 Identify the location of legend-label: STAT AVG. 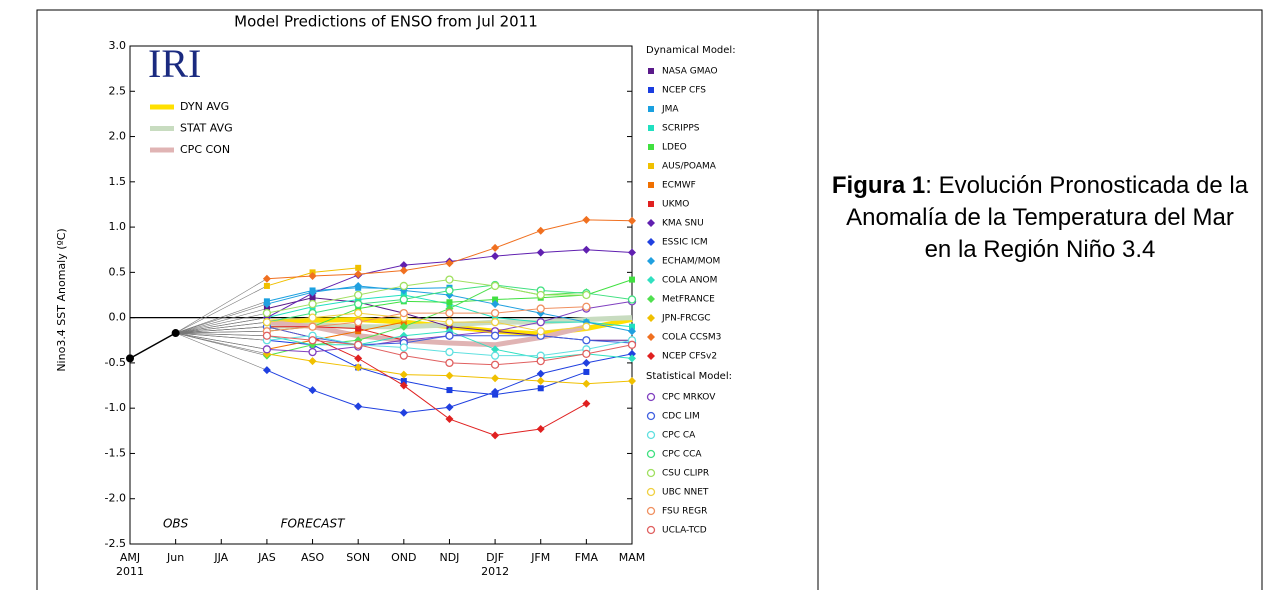
(206, 128).